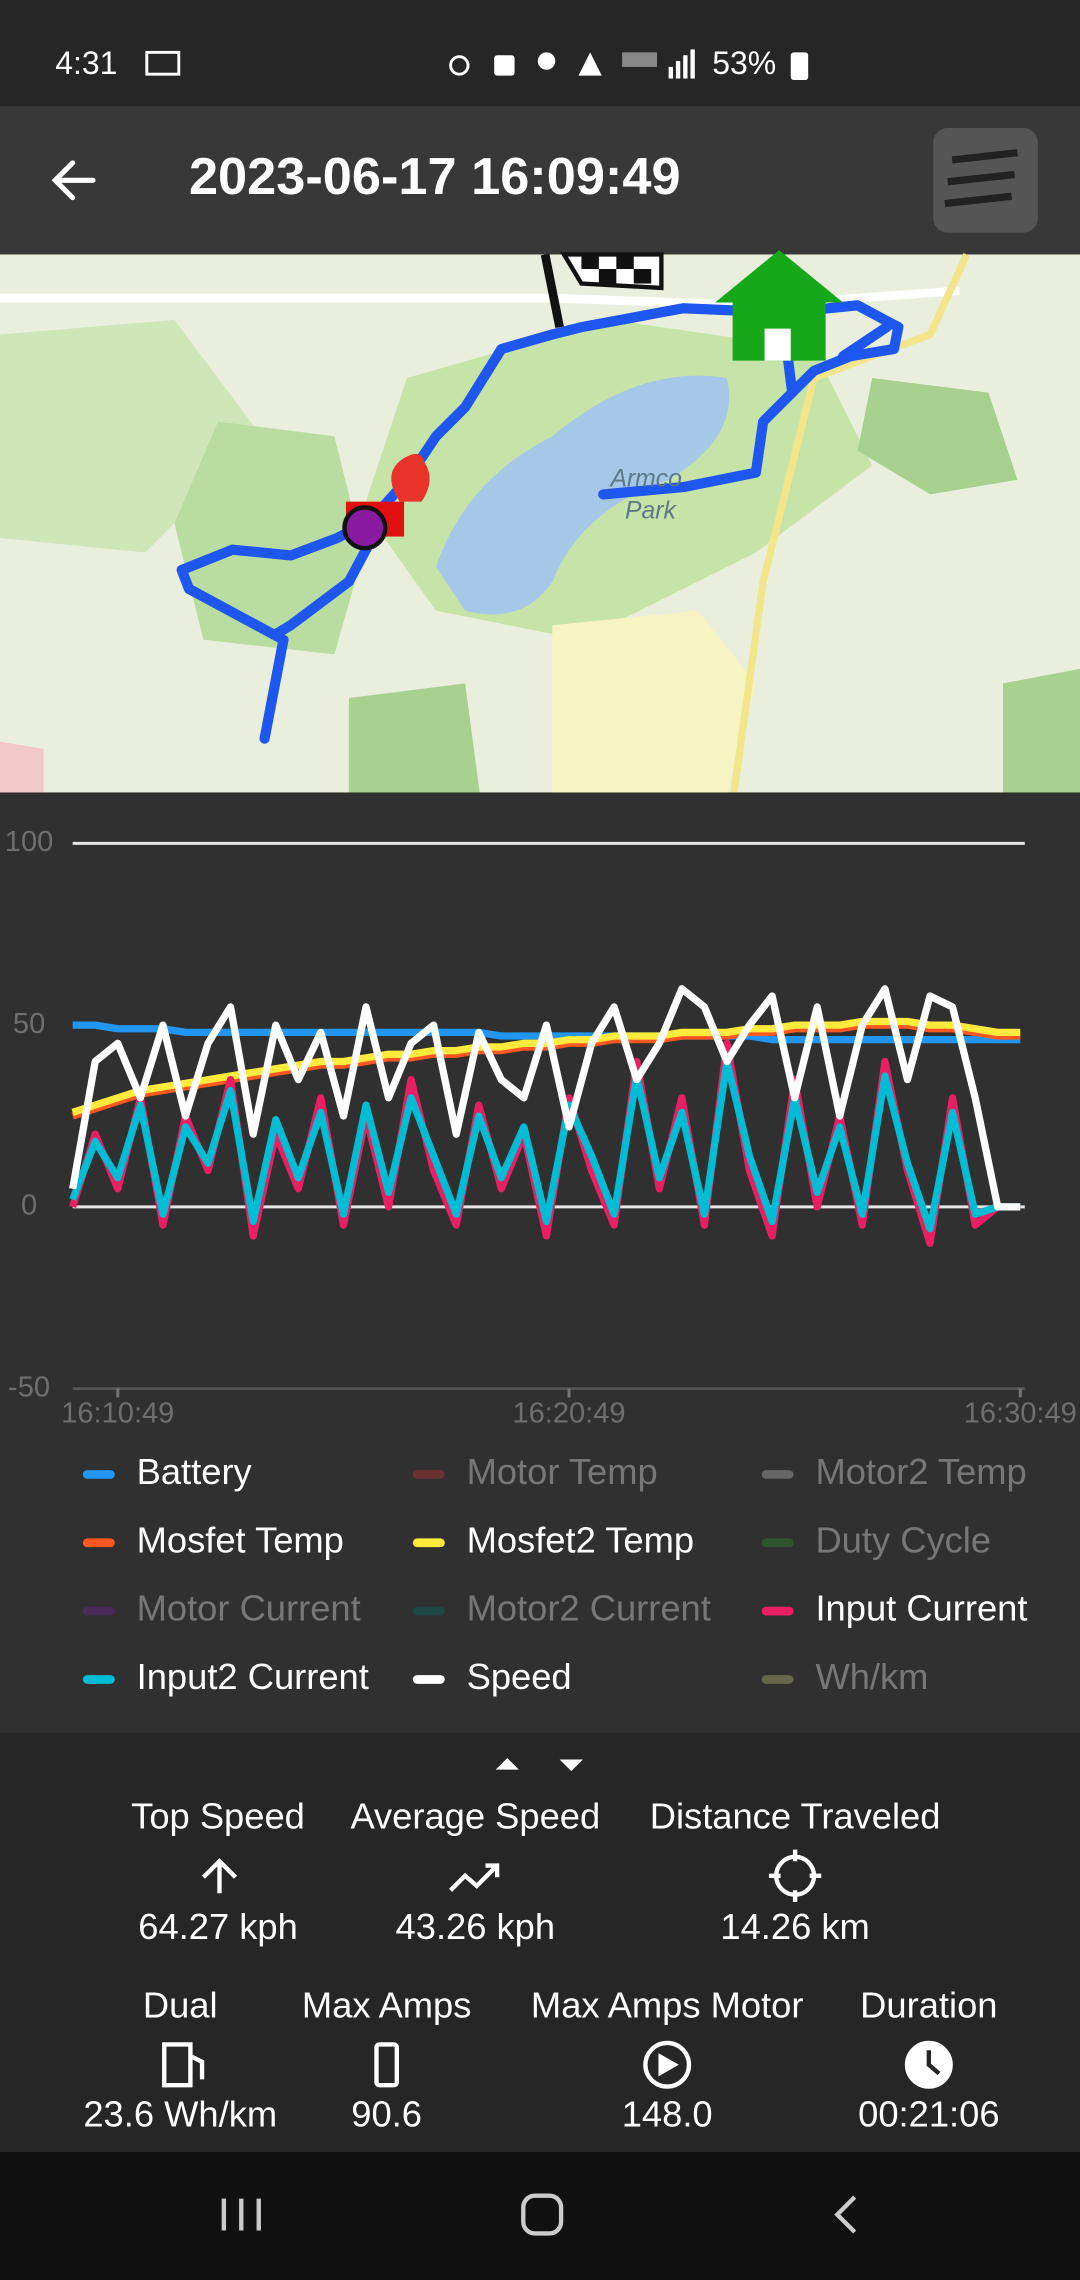 The image size is (1080, 2280). What do you see at coordinates (1020, 1413) in the screenshot?
I see `x-tick-label: 16:30:49` at bounding box center [1020, 1413].